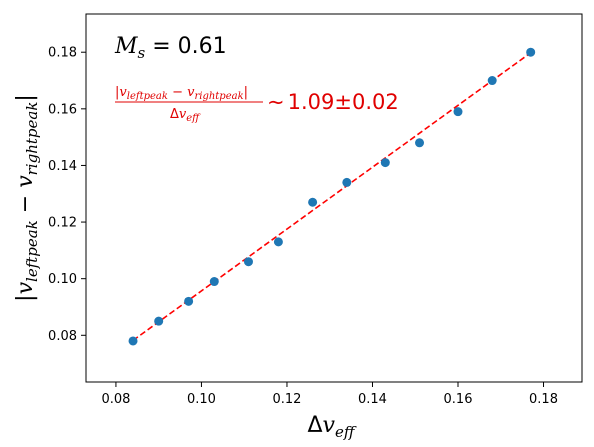  I want to click on ms-subscript: s, so click(142, 53).